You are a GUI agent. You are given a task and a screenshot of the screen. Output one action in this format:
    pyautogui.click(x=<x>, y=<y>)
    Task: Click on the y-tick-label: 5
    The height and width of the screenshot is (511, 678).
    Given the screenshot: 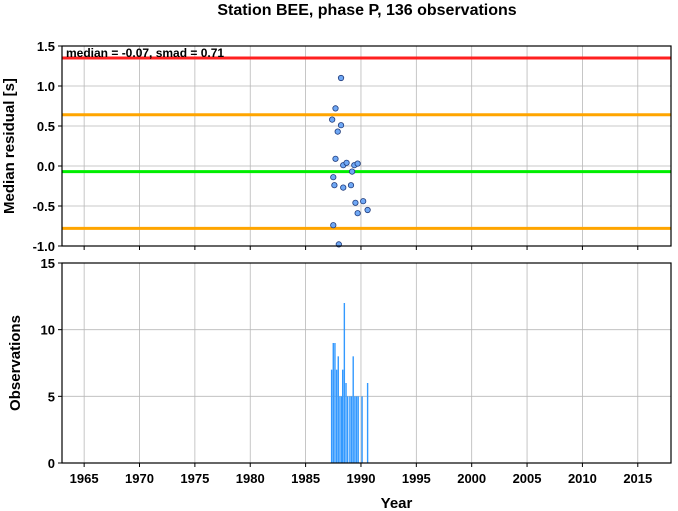 What is the action you would take?
    pyautogui.click(x=51, y=396)
    